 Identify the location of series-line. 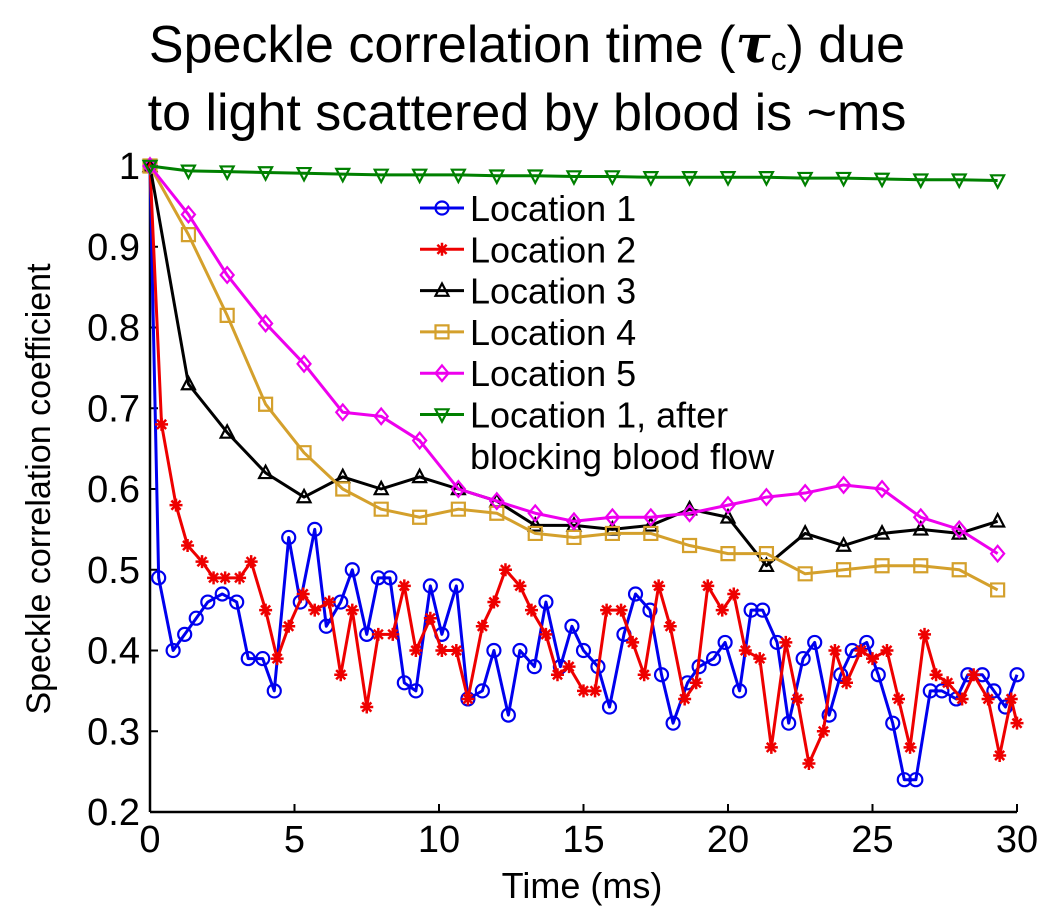
(573, 173).